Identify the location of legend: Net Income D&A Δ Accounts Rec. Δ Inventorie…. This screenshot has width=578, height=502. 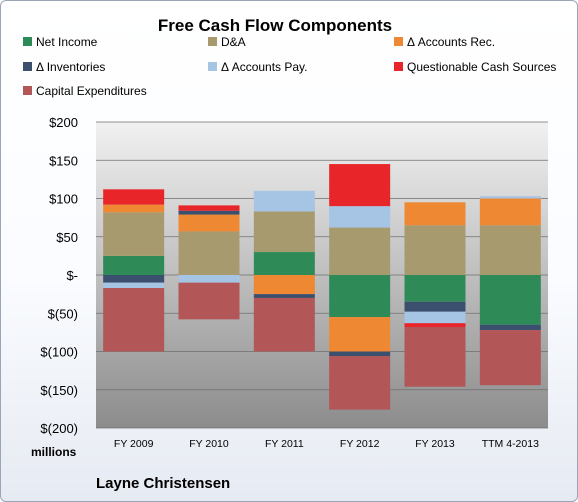
(289, 66).